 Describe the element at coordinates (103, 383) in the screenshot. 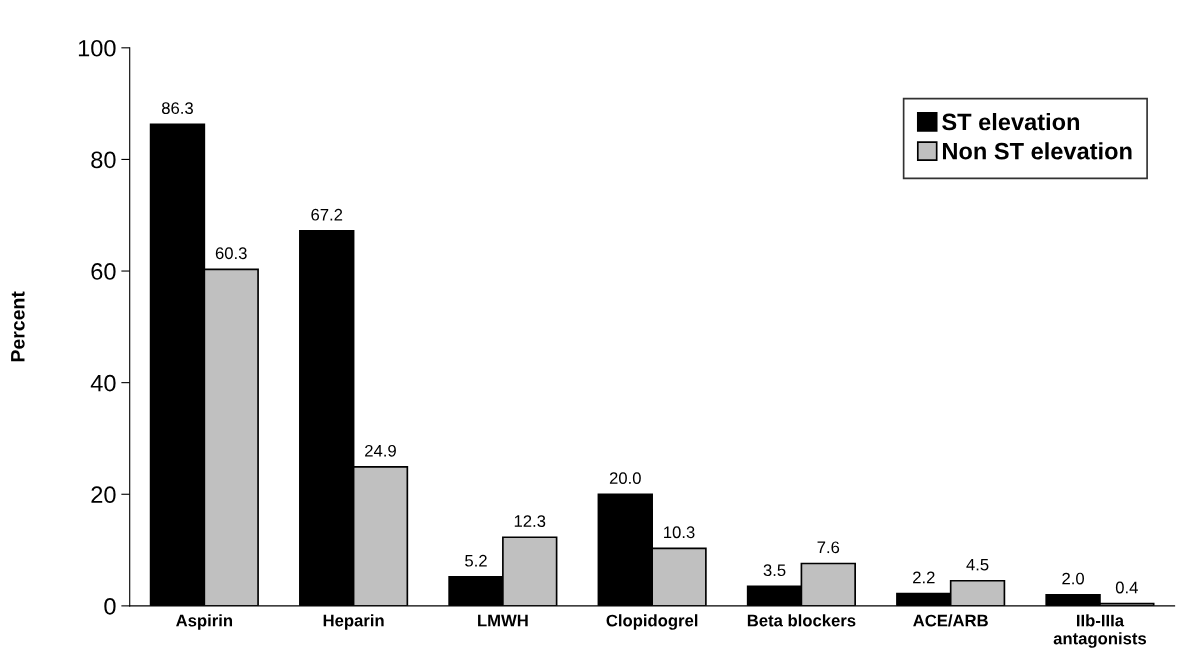

I see `y-tick-label: 40` at that location.